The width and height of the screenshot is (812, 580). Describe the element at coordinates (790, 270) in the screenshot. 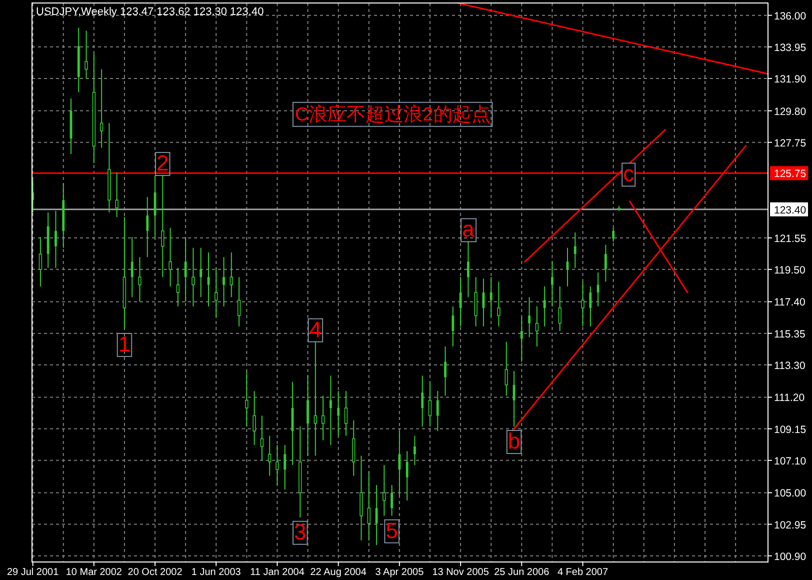

I see `y-tick-label: 119.50` at that location.